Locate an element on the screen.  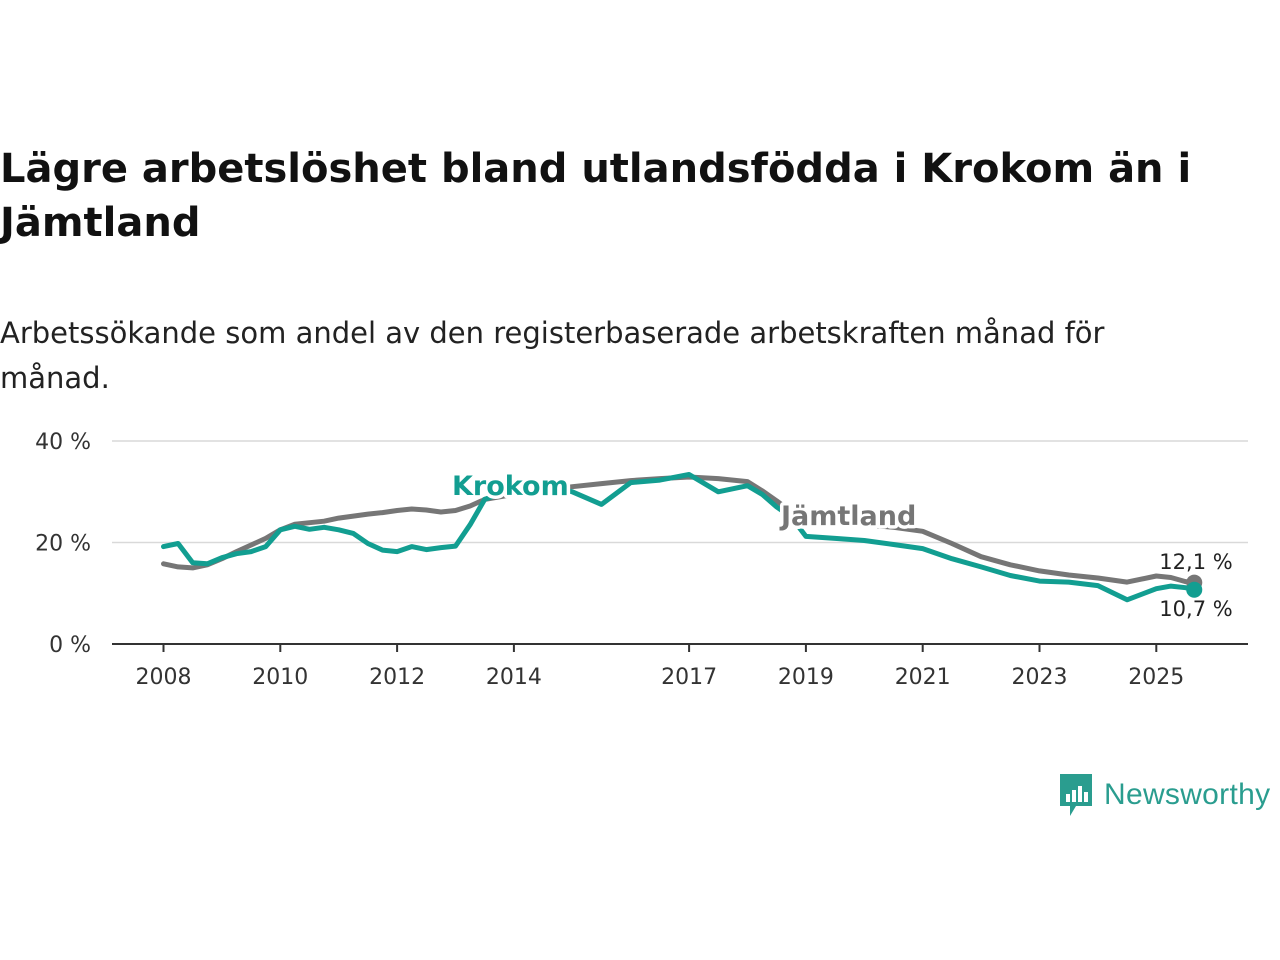
series-line-krokom is located at coordinates (679, 537).